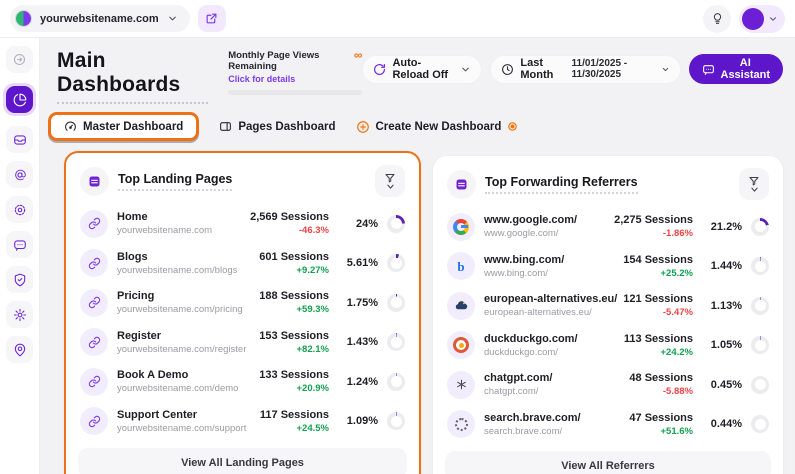  I want to click on sessions-count: 2,275 Sessions, so click(653, 220).